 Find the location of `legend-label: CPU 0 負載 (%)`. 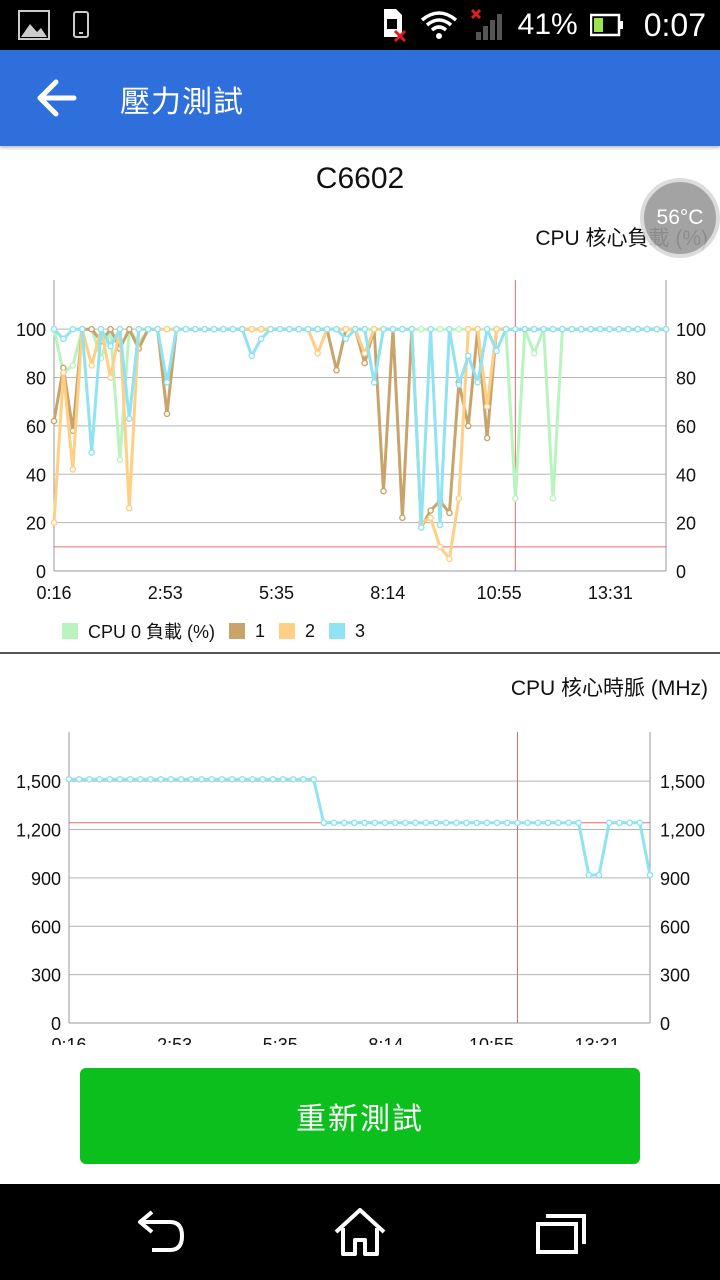

legend-label: CPU 0 負載 (%) is located at coordinates (152, 632).